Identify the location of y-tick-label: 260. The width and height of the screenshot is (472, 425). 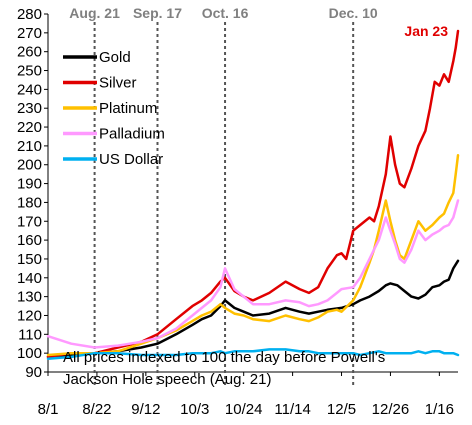
(29, 52).